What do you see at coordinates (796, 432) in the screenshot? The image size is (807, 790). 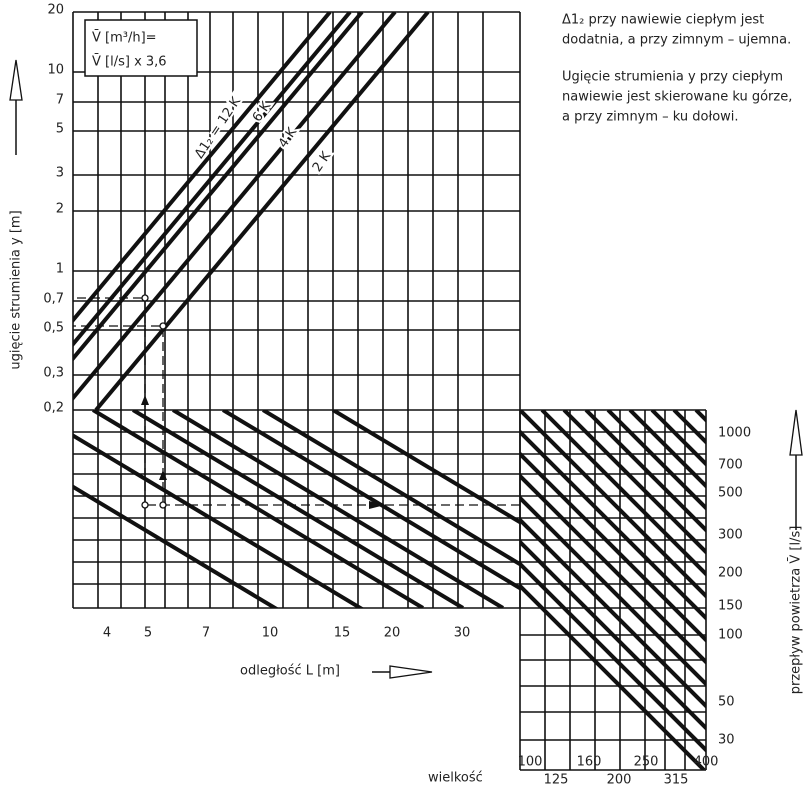 I see `flow-arrow-head` at bounding box center [796, 432].